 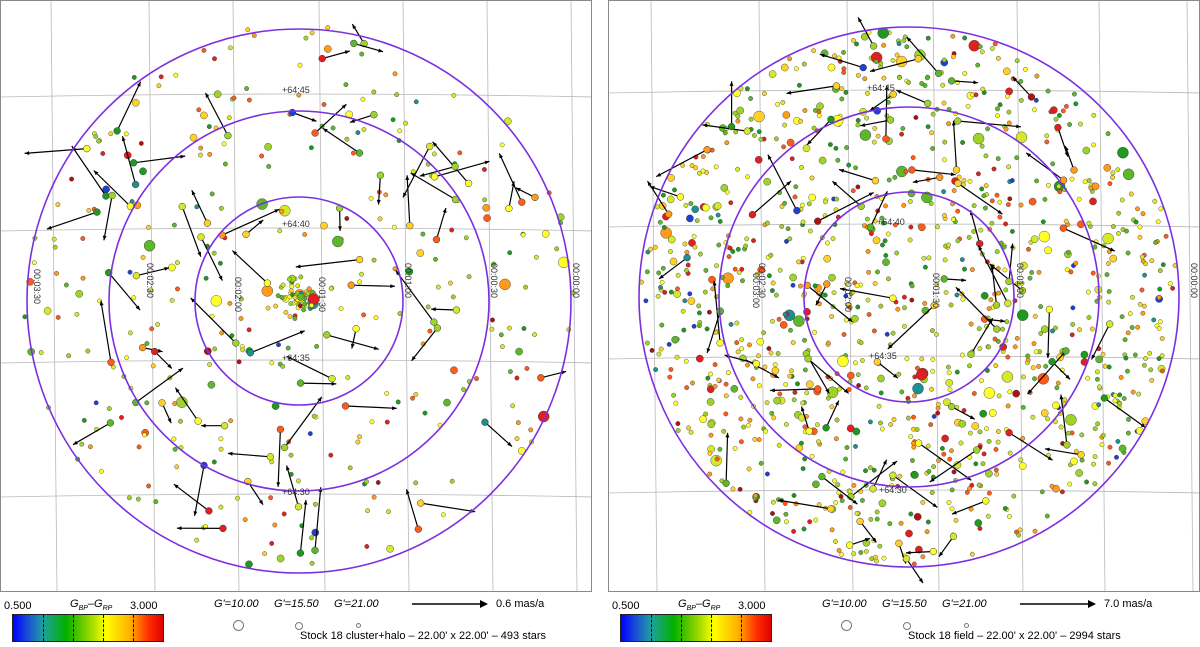 I want to click on ra-tick-label: 00:03:30, so click(x=37, y=286).